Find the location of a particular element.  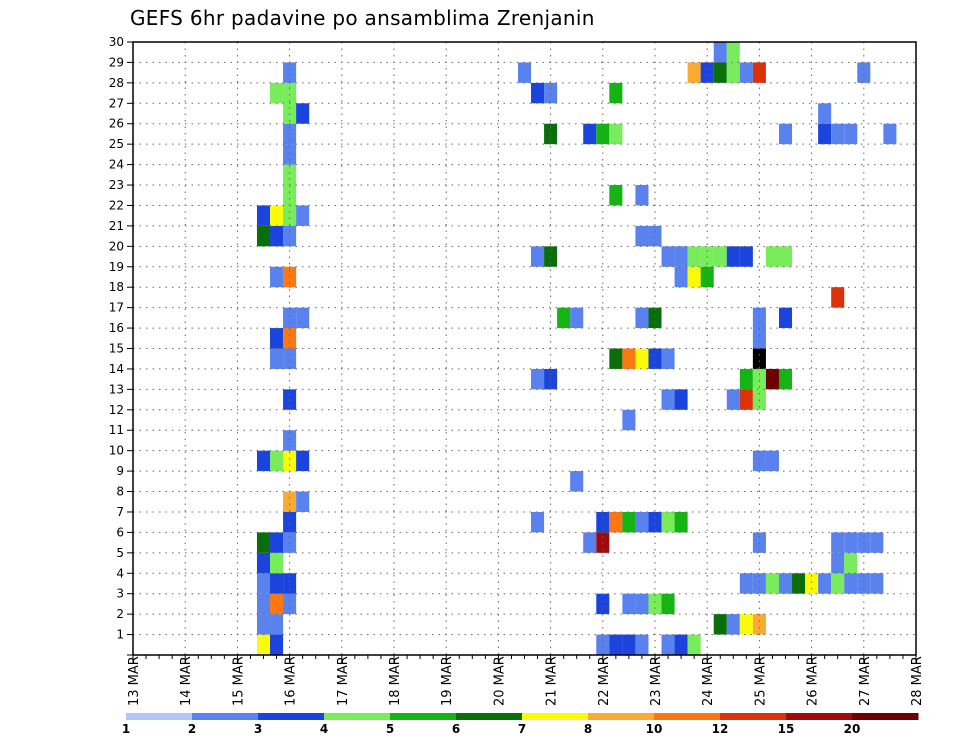

x-tick-label: 21 MAR is located at coordinates (552, 681).